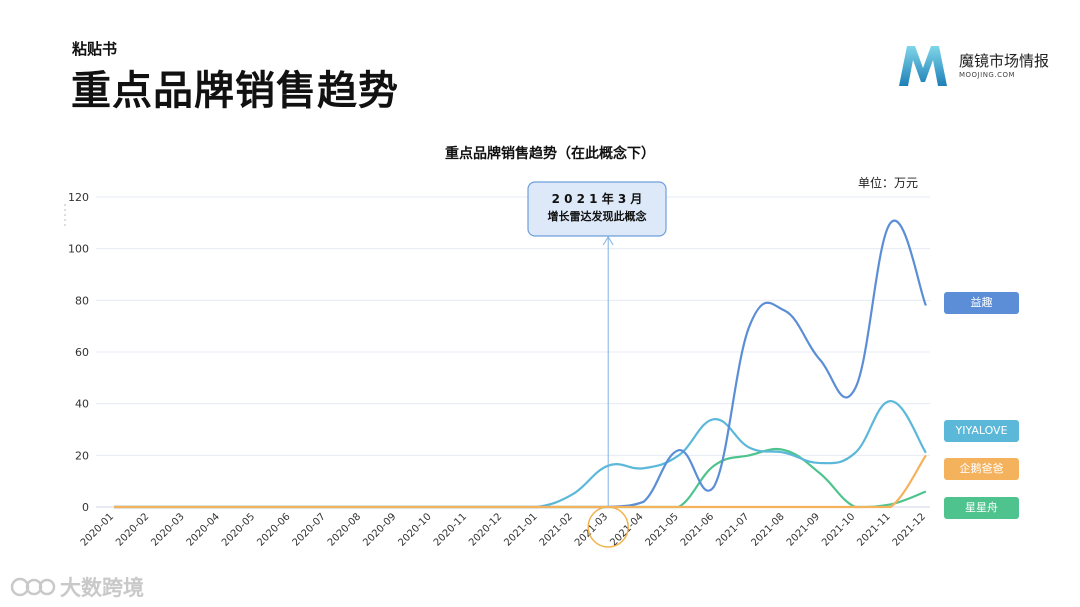  I want to click on y-tick-label: 20, so click(82, 455).